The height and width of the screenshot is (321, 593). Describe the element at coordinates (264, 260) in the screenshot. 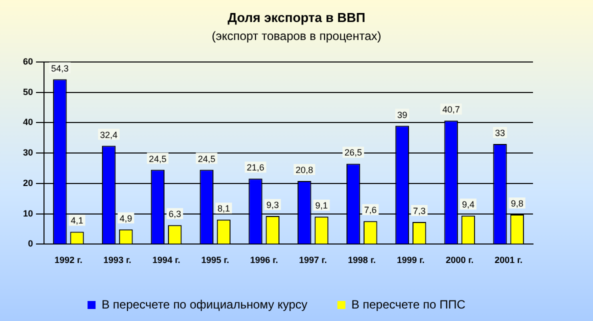

I see `x-tick-label: 1996 г.` at that location.